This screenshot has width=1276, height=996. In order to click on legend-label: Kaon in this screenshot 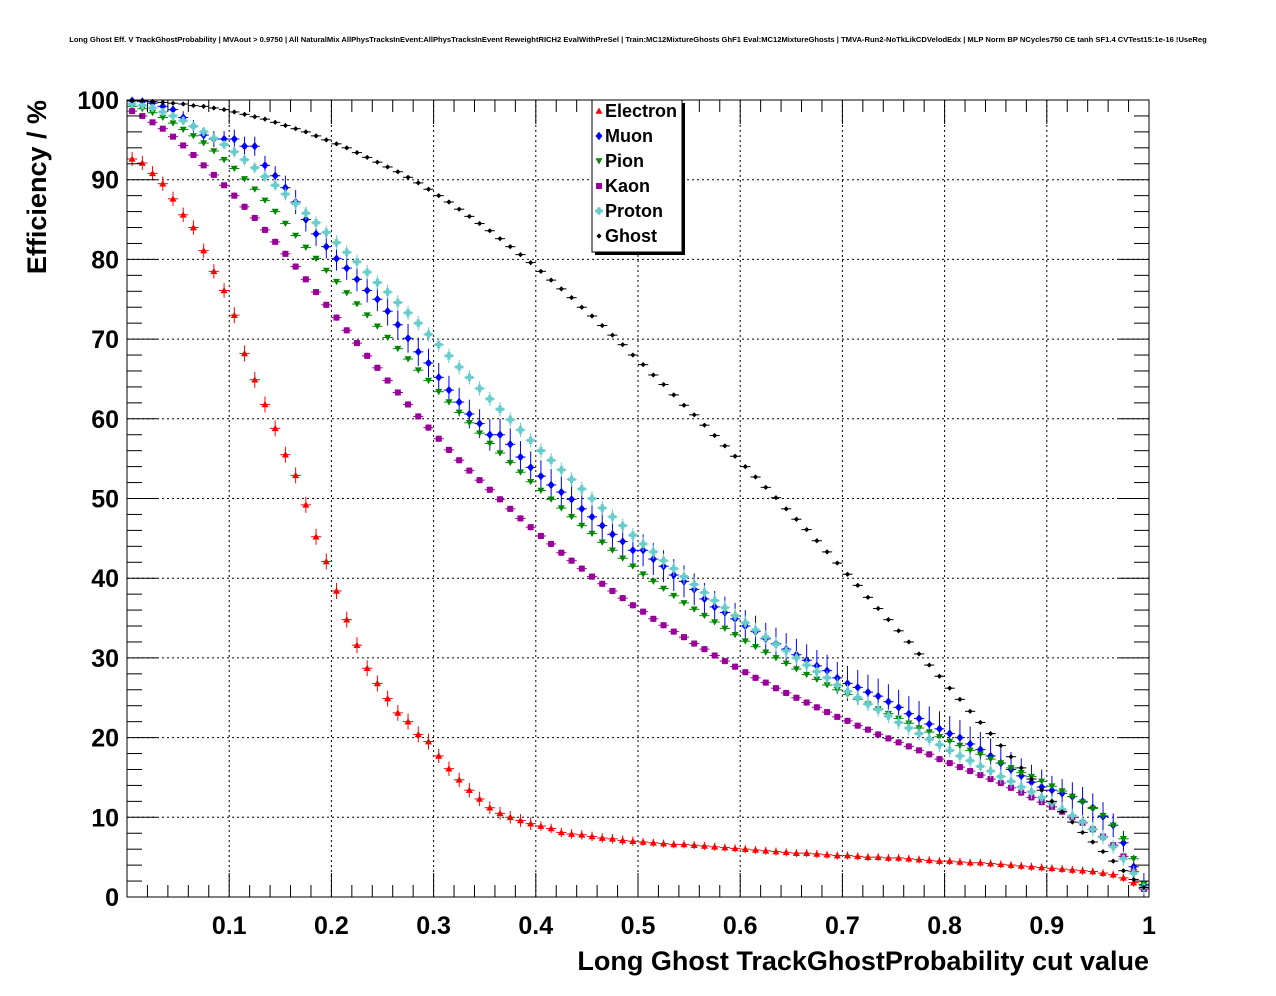, I will do `click(627, 186)`.